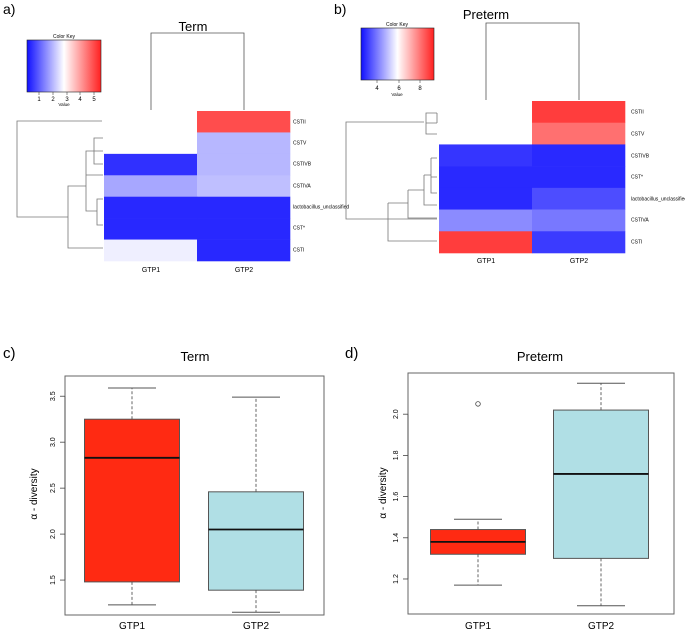  What do you see at coordinates (299, 228) in the screenshot?
I see `panel-a-row-label: CST*` at bounding box center [299, 228].